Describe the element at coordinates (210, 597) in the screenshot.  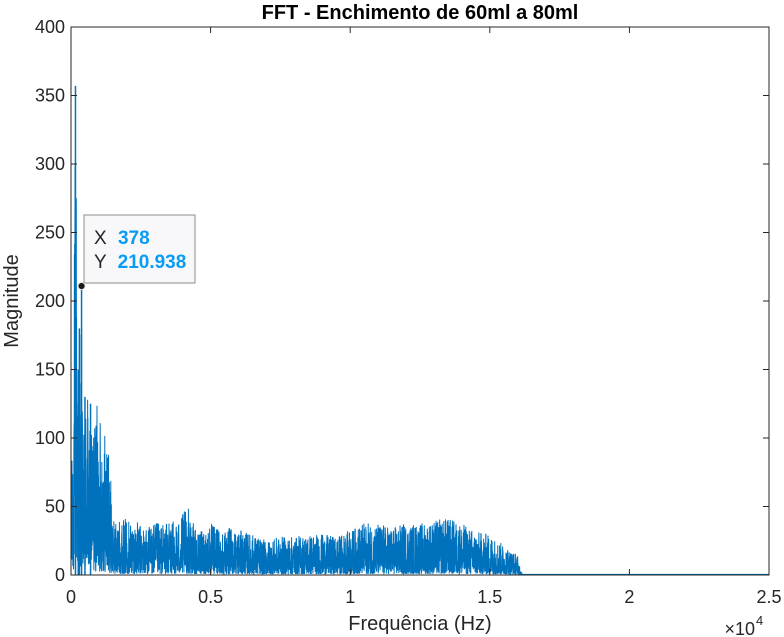
I see `x-tick-label: 0.5` at that location.